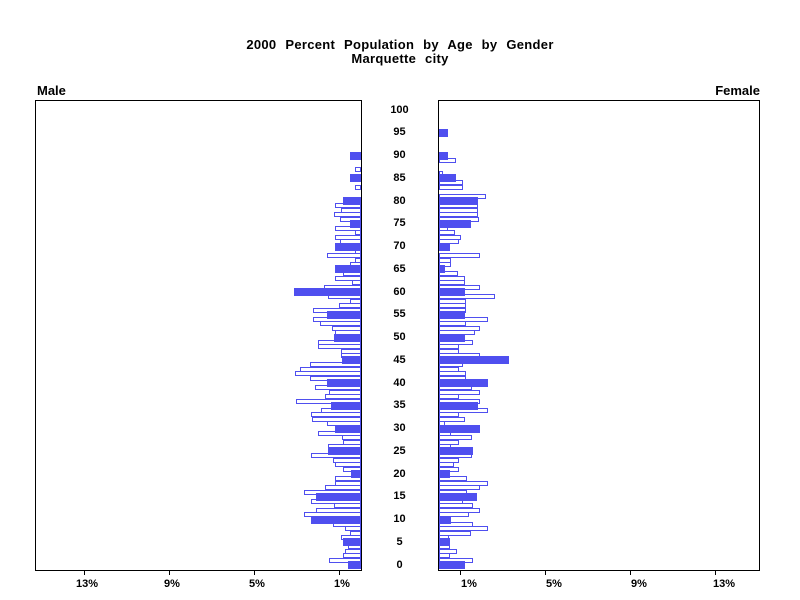 This screenshot has height=600, width=800. What do you see at coordinates (257, 584) in the screenshot?
I see `male-tick-label-5%: 5%` at bounding box center [257, 584].